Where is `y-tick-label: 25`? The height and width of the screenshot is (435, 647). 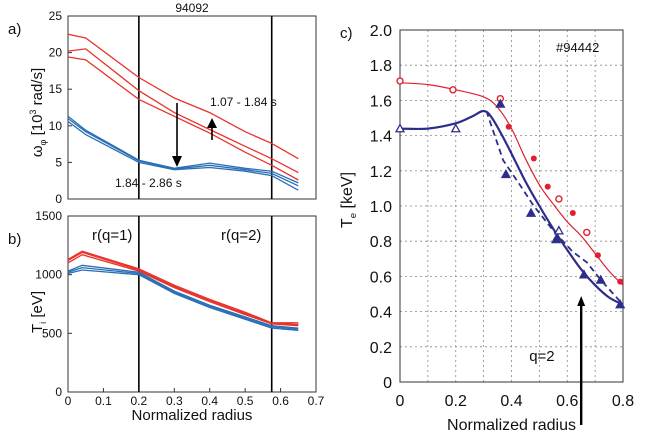
y-tick-label: 25 is located at coordinates (56, 16).